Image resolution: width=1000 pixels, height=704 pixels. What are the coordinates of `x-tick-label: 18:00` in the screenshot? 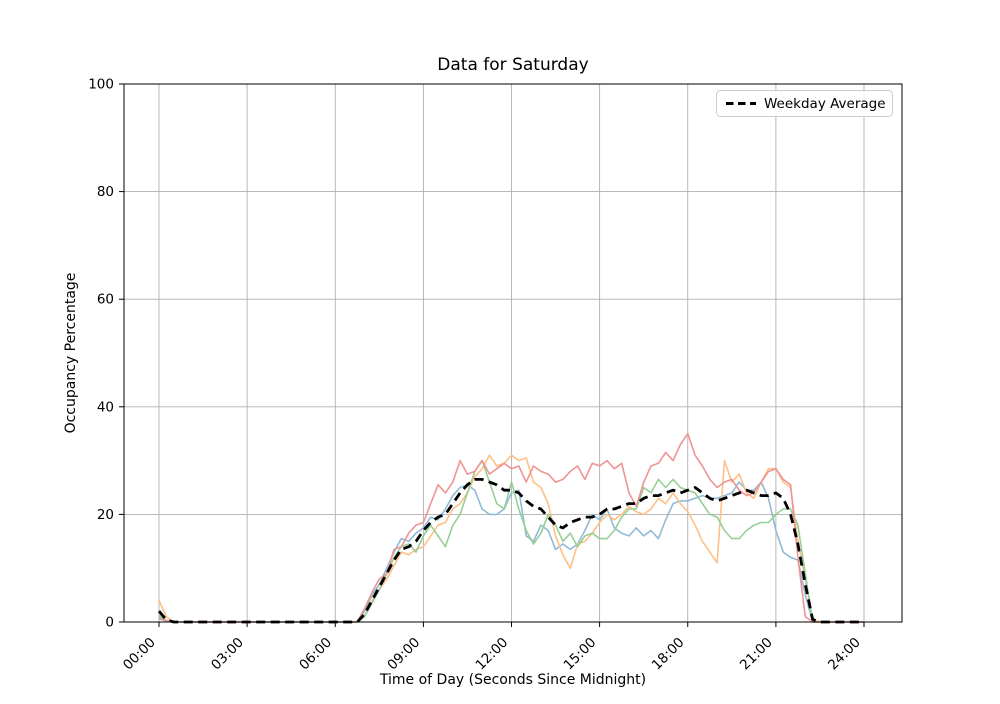 It's located at (668, 654).